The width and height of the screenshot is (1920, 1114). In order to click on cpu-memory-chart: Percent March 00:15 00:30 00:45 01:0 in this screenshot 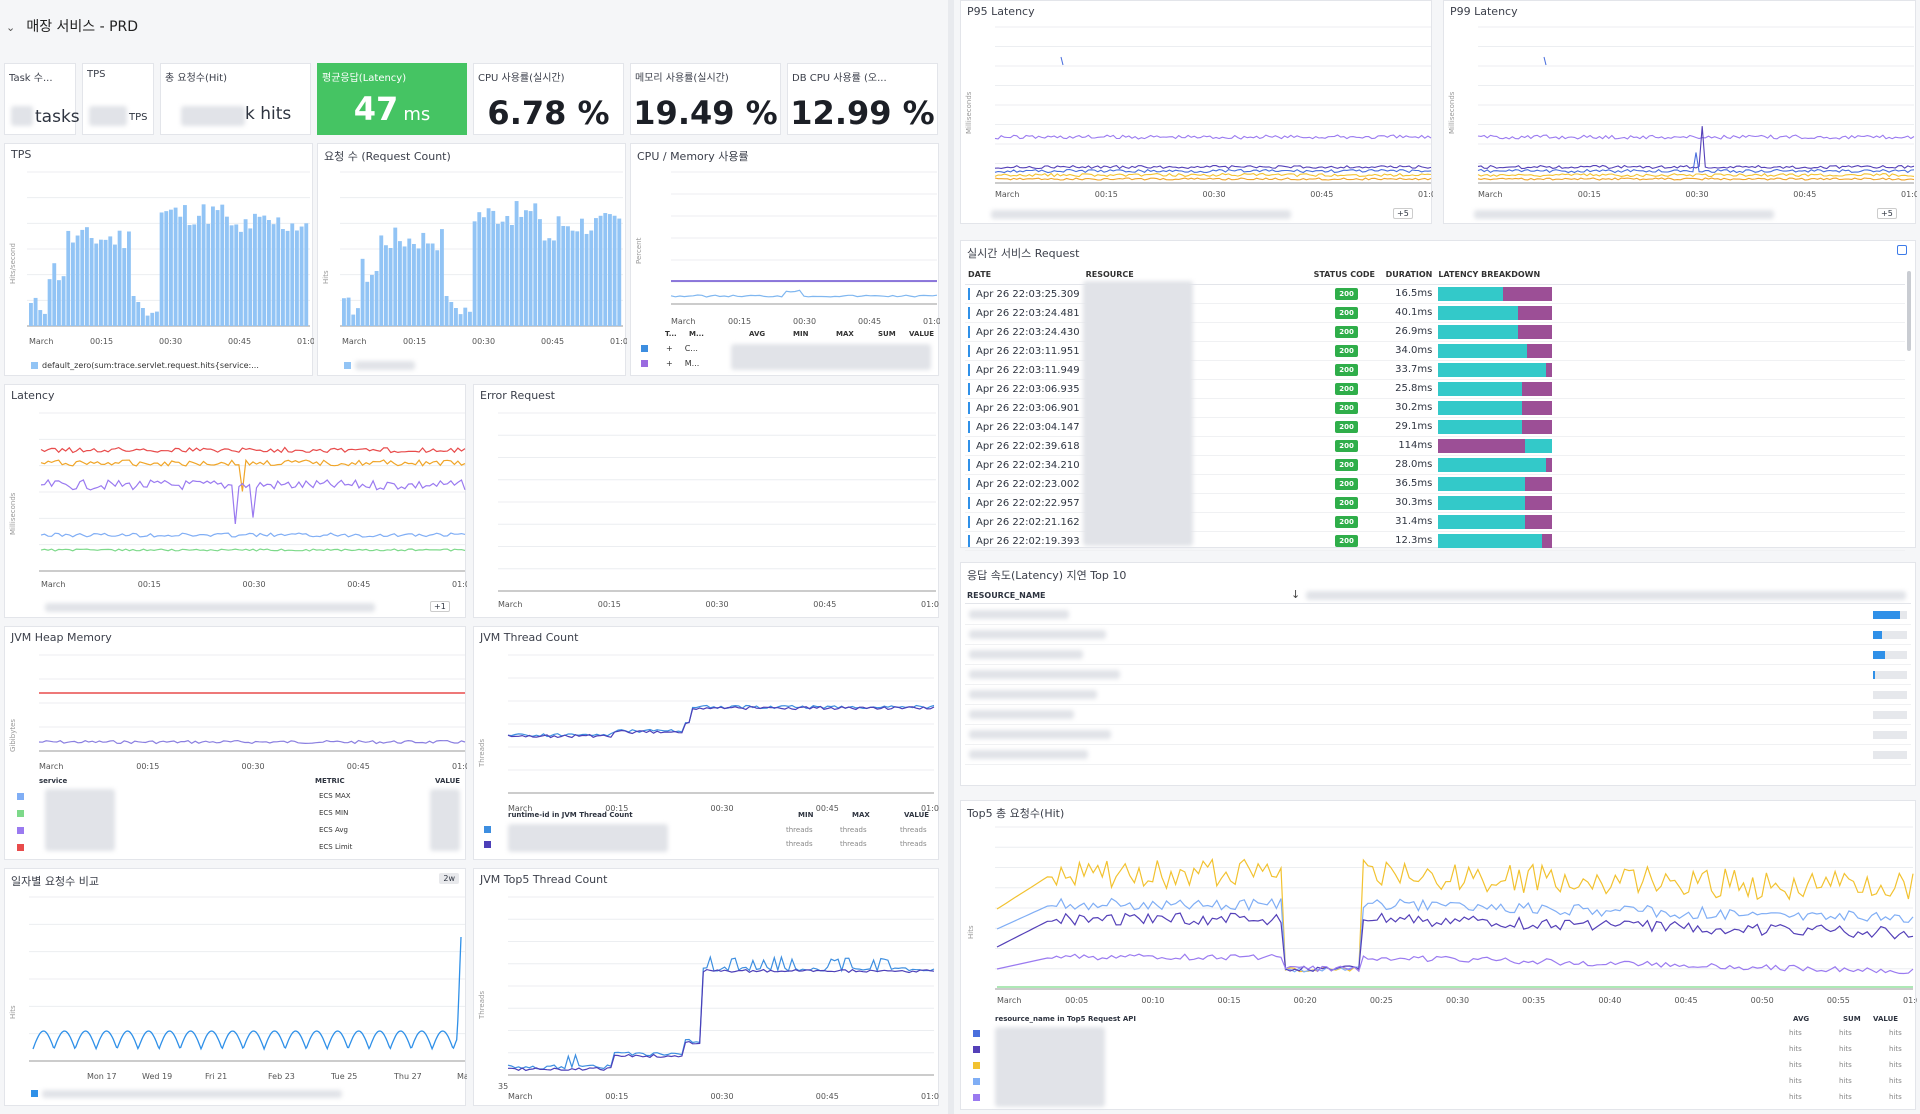, I will do `click(785, 246)`.